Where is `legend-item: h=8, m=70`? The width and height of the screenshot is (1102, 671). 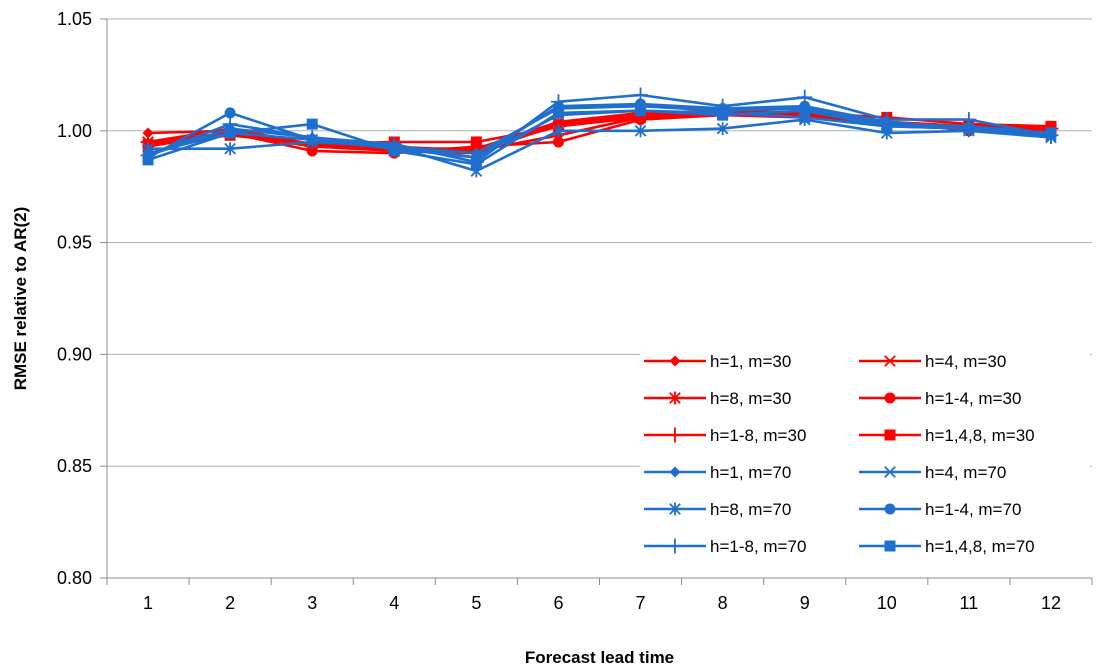 legend-item: h=8, m=70 is located at coordinates (717, 509).